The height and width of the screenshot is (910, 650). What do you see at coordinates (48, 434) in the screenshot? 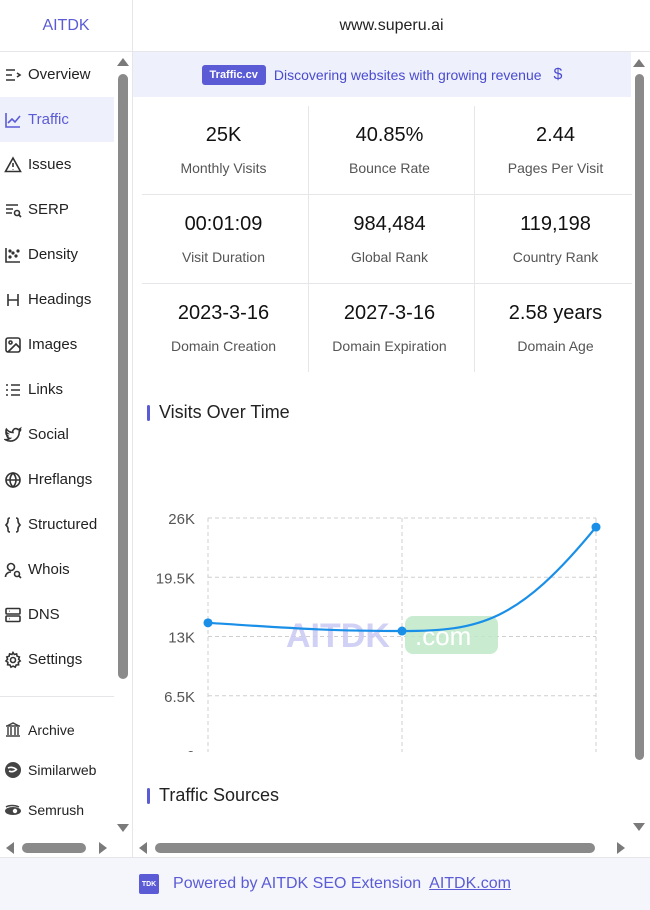
I see `sidebar-item-label: Social` at bounding box center [48, 434].